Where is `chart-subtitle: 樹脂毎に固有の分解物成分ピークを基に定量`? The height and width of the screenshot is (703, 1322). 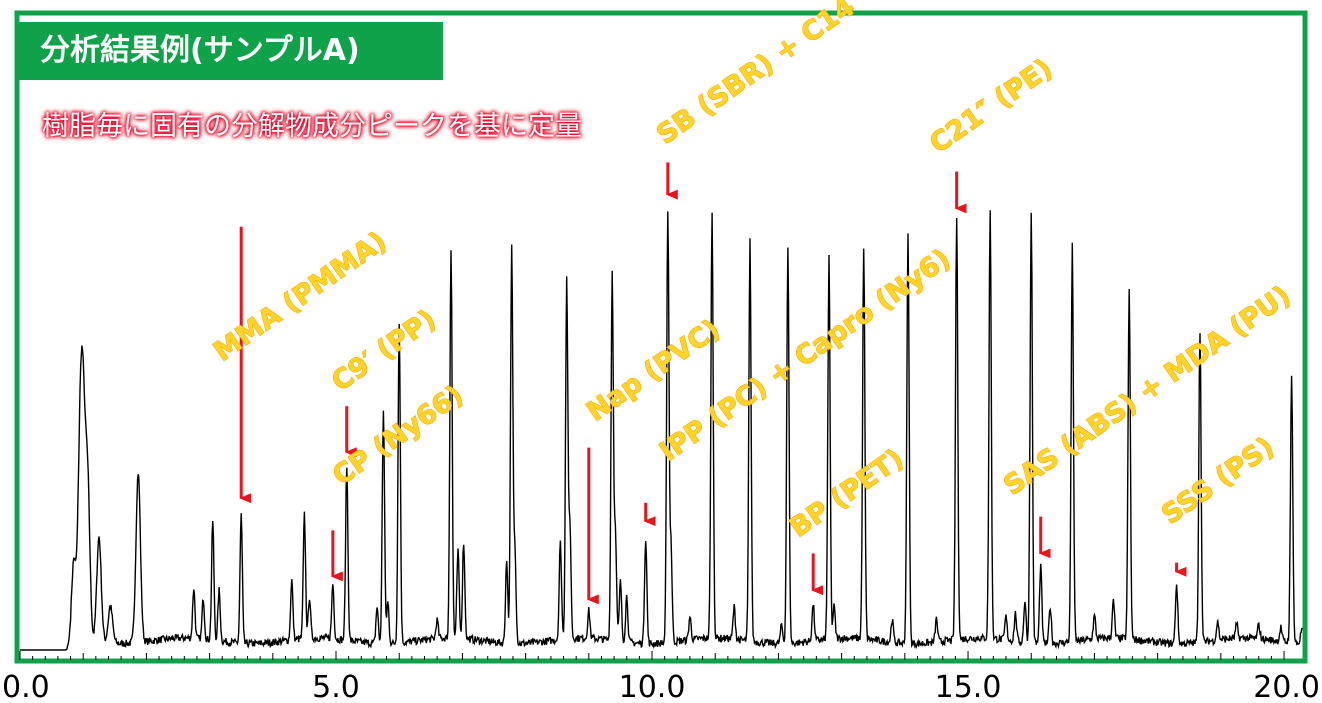
chart-subtitle: 樹脂毎に固有の分解物成分ピークを基に定量 is located at coordinates (312, 126).